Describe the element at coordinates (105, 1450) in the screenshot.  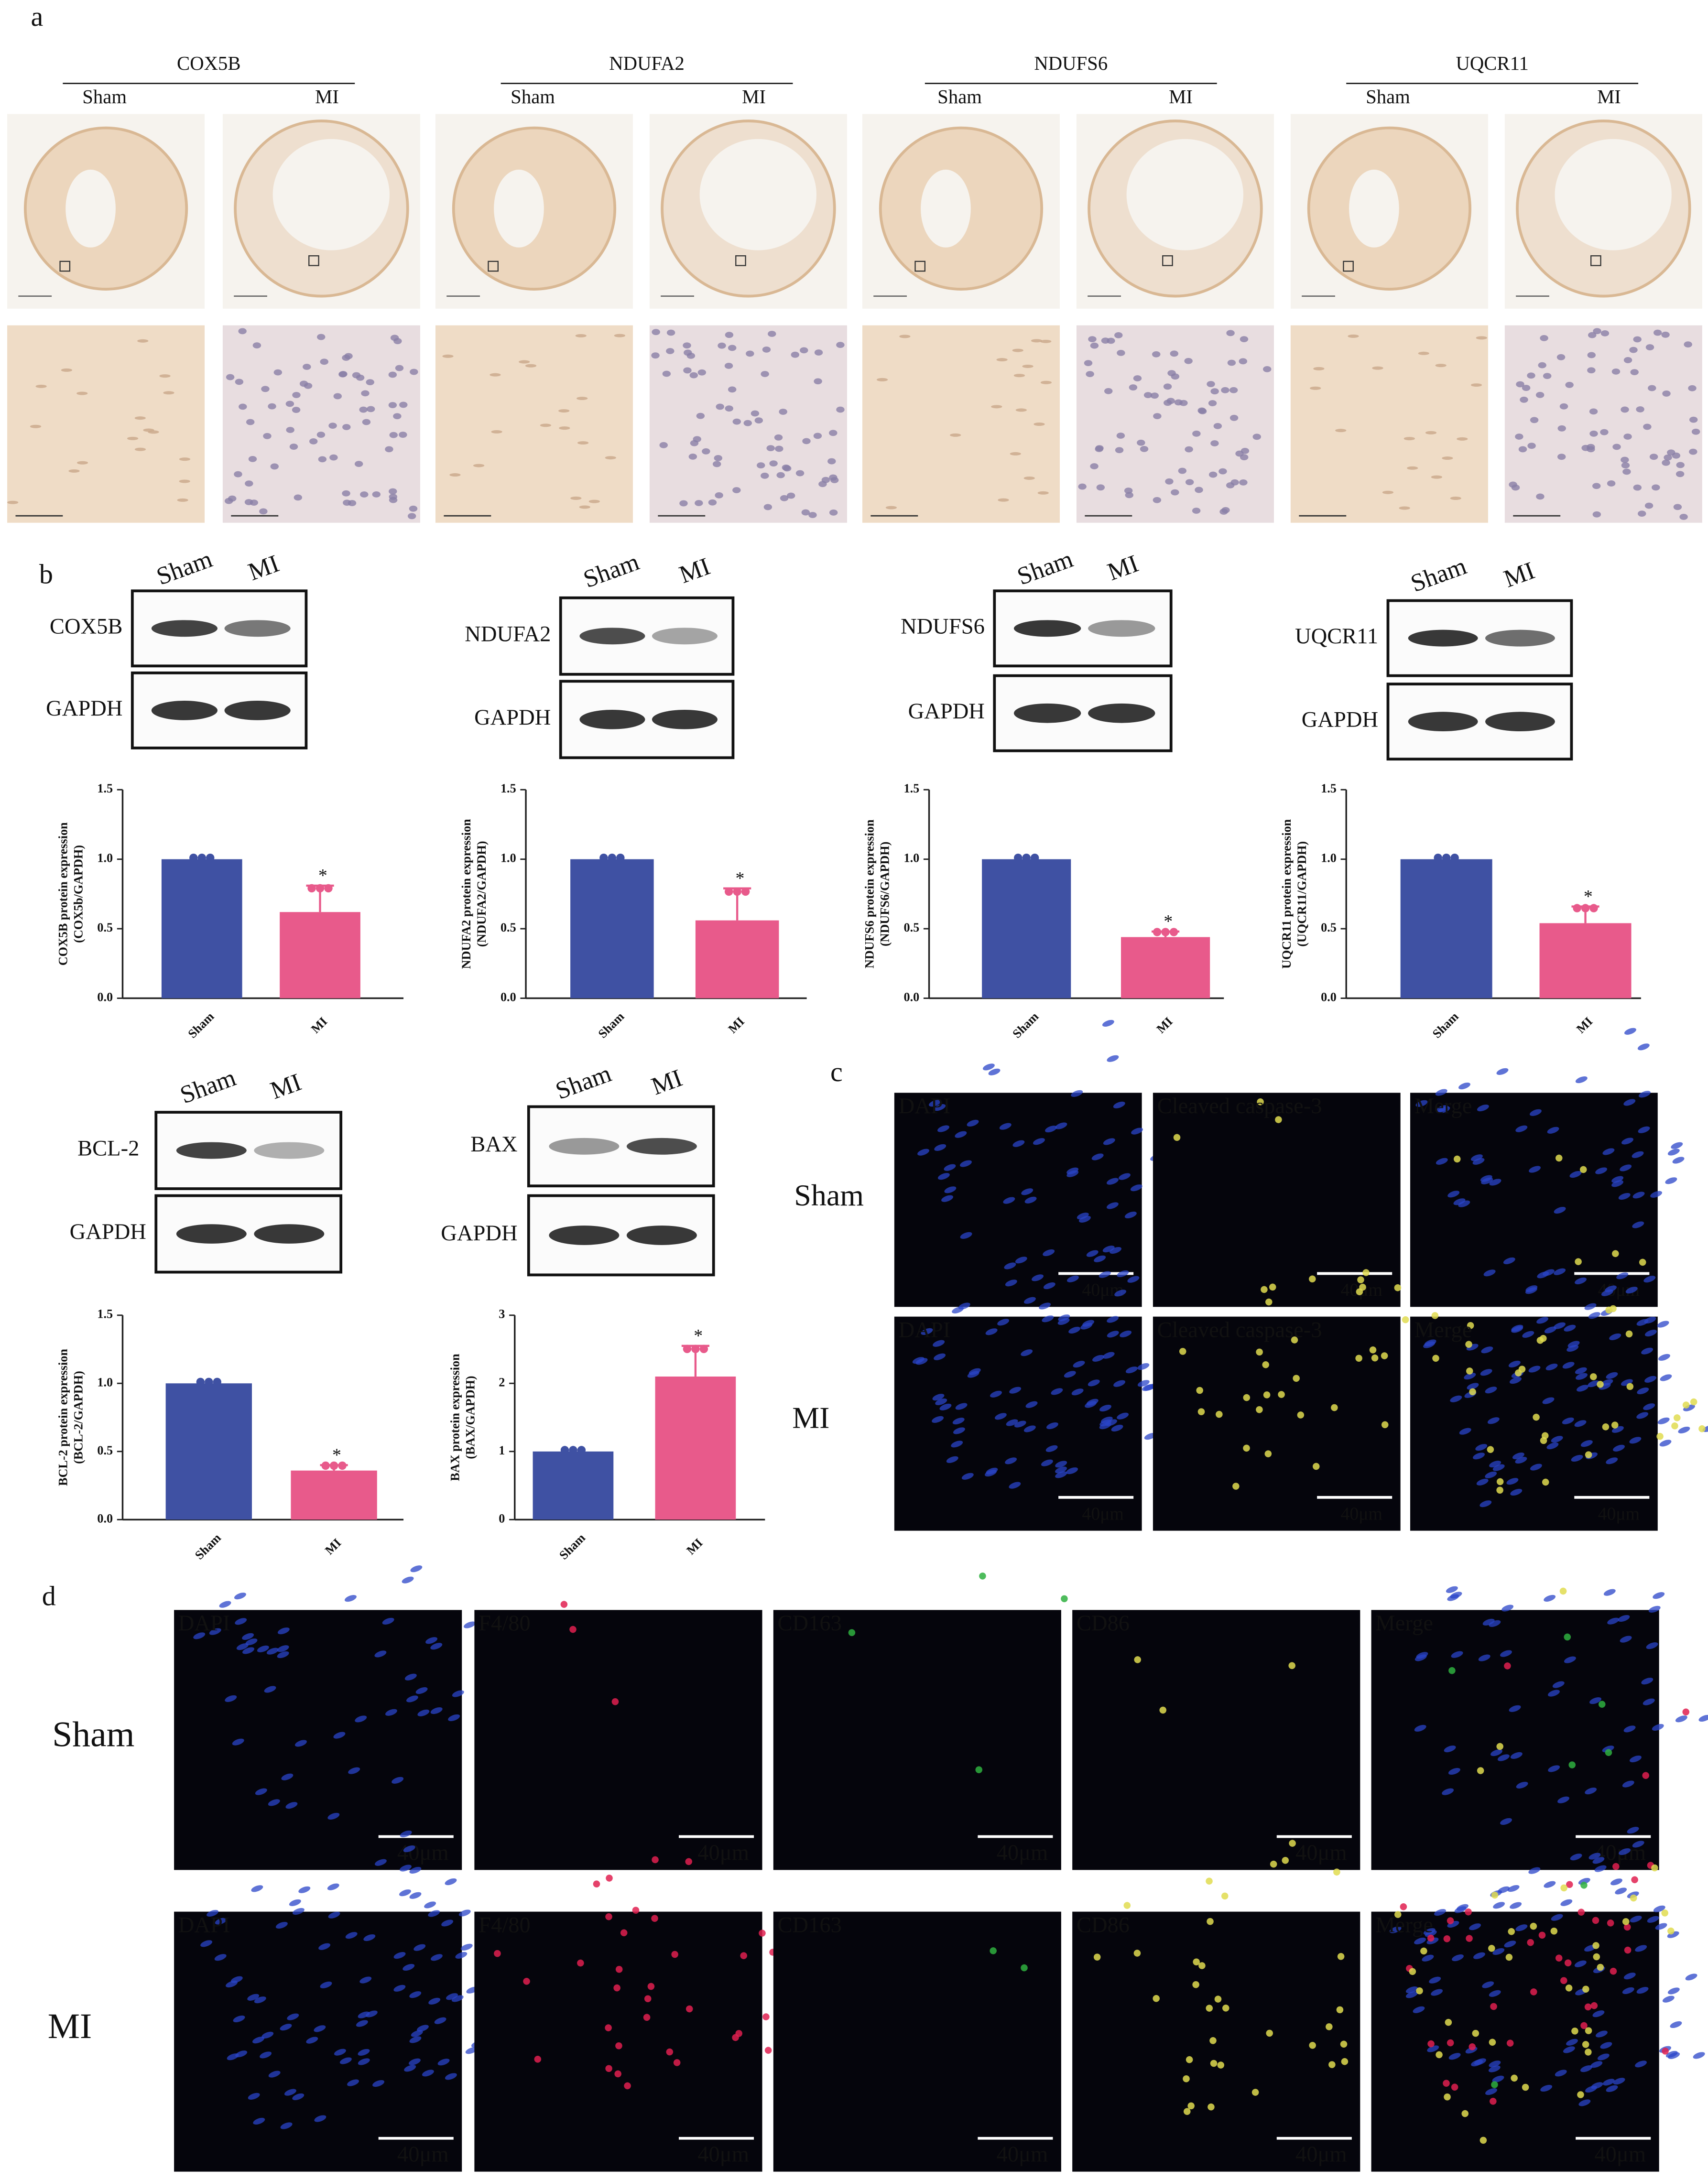
I see `y-tick-label: 0.5` at that location.